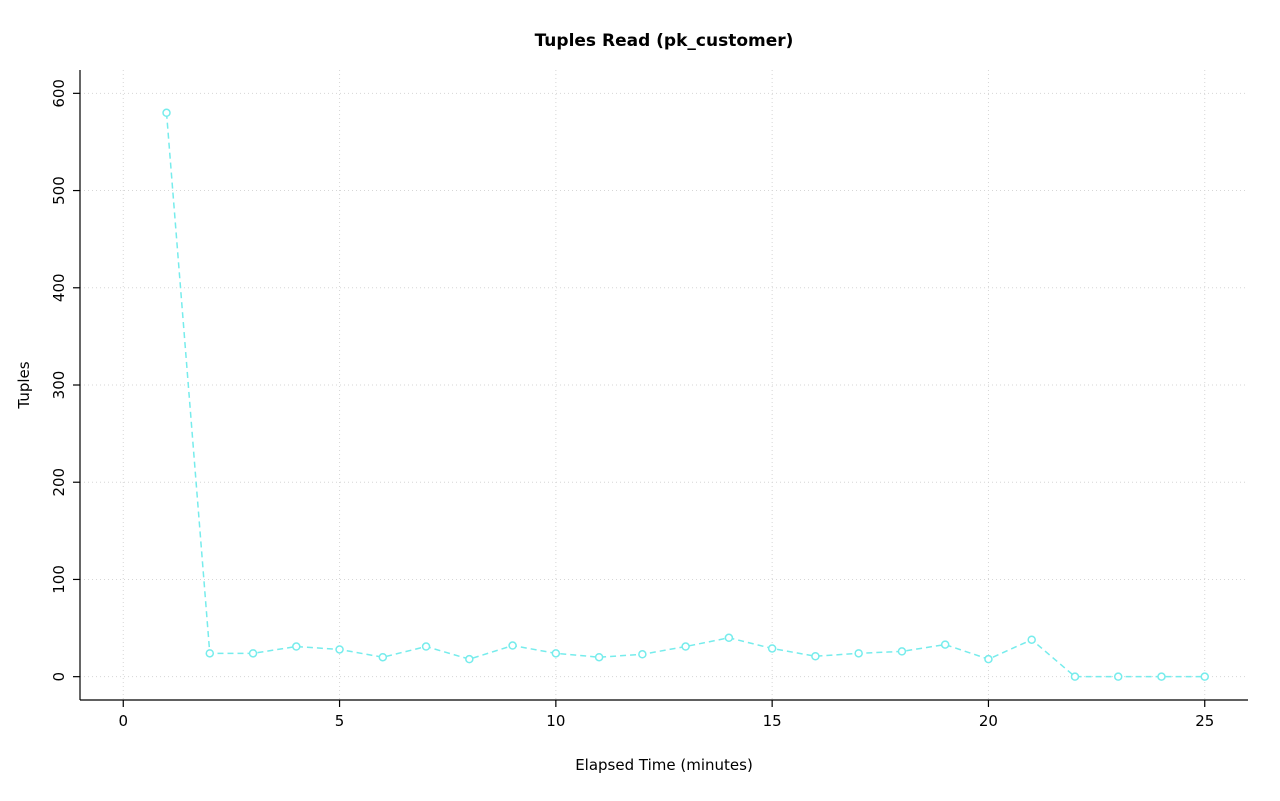  Describe the element at coordinates (664, 41) in the screenshot. I see `chart-title: Tuples Read (pk_customer)` at that location.